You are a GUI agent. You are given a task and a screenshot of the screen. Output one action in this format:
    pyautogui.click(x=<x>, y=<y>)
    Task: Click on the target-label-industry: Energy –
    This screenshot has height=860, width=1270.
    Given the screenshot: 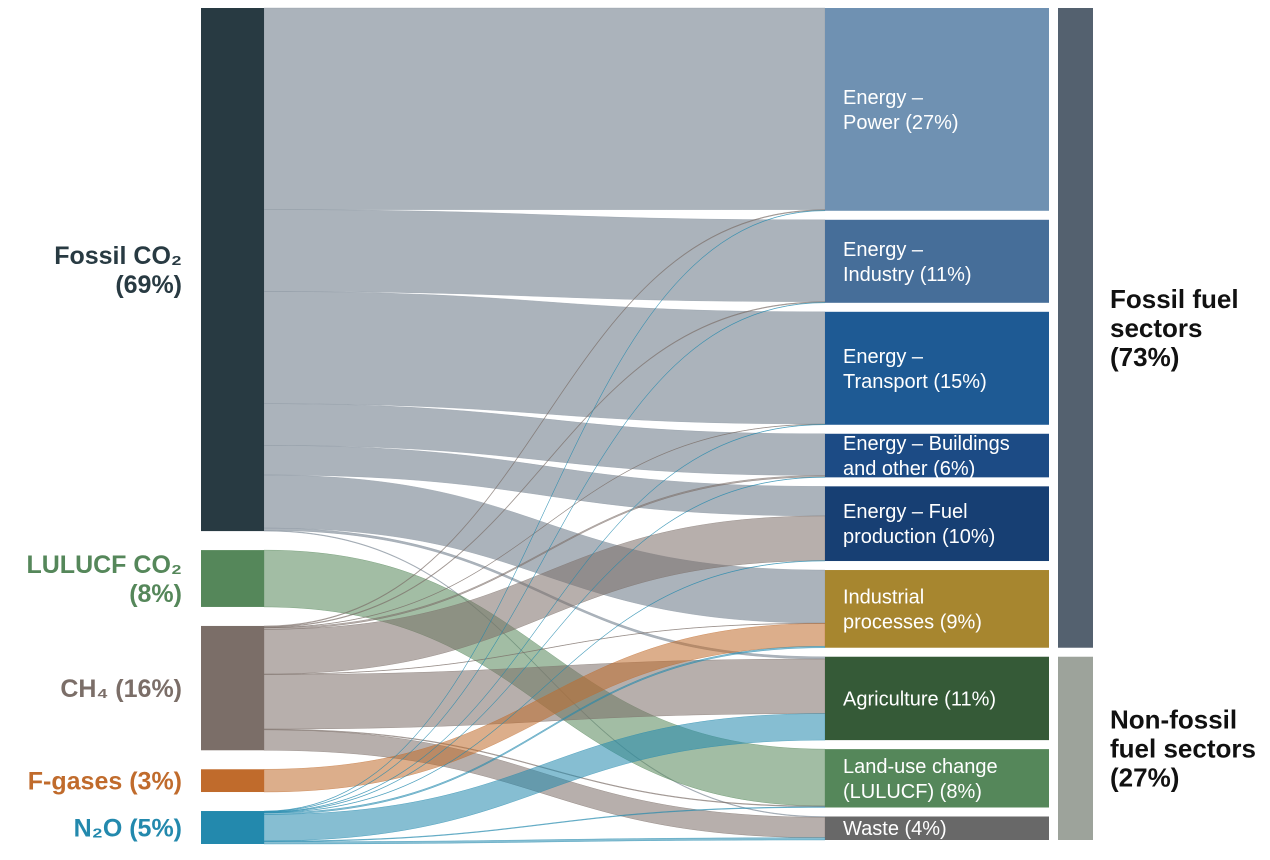 What is the action you would take?
    pyautogui.click(x=883, y=250)
    